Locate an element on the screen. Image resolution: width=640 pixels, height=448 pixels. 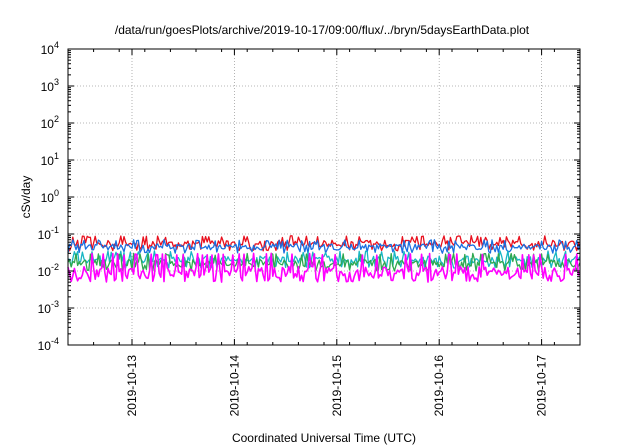
y-axis-label: cSv/day is located at coordinates (26, 197).